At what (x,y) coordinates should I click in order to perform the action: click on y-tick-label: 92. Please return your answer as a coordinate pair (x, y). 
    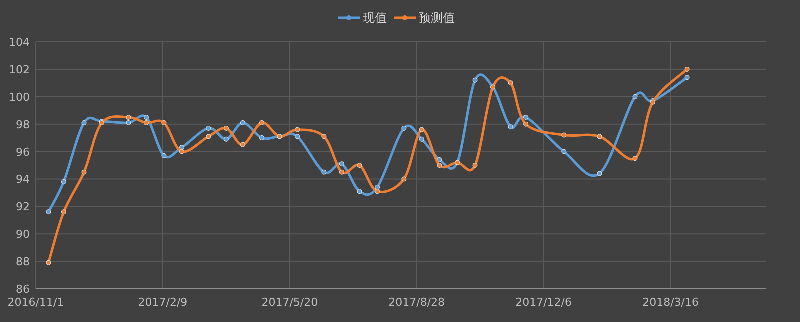
    Looking at the image, I should click on (23, 207).